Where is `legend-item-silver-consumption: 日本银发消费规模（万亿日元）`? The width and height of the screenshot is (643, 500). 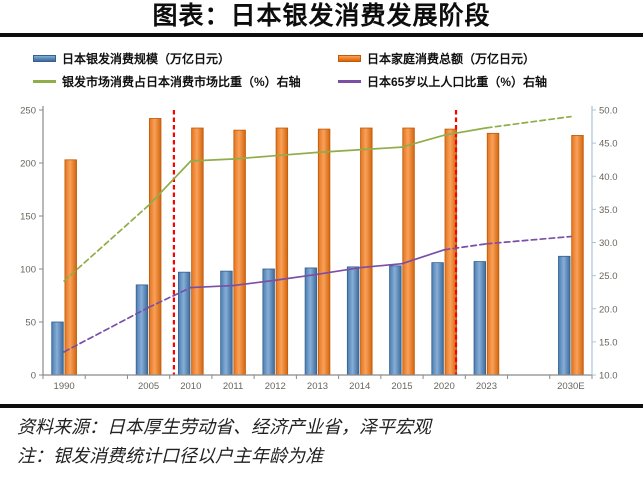
legend-item-silver-consumption: 日本银发消费规模（万亿日元） is located at coordinates (131, 58).